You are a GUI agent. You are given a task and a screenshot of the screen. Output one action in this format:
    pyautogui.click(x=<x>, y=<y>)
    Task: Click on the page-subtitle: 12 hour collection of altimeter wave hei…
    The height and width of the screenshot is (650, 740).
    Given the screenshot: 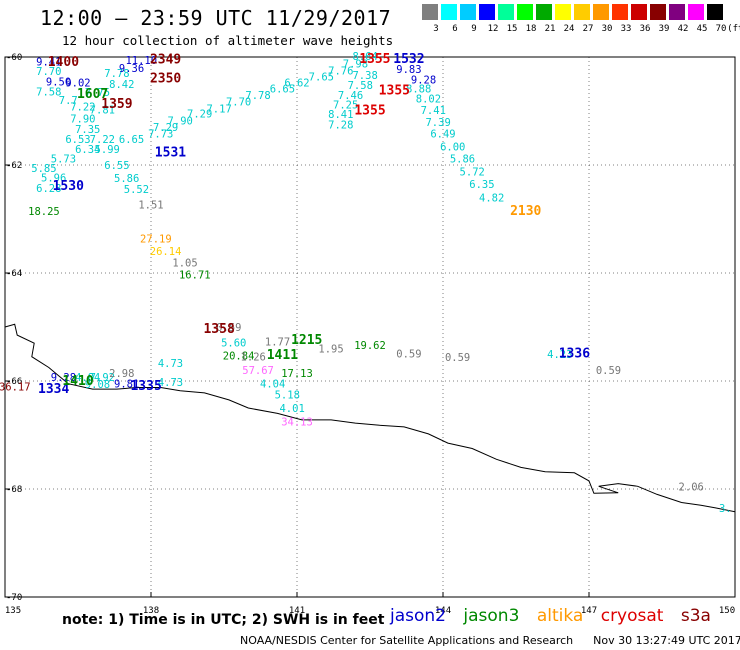 What is the action you would take?
    pyautogui.click(x=228, y=40)
    